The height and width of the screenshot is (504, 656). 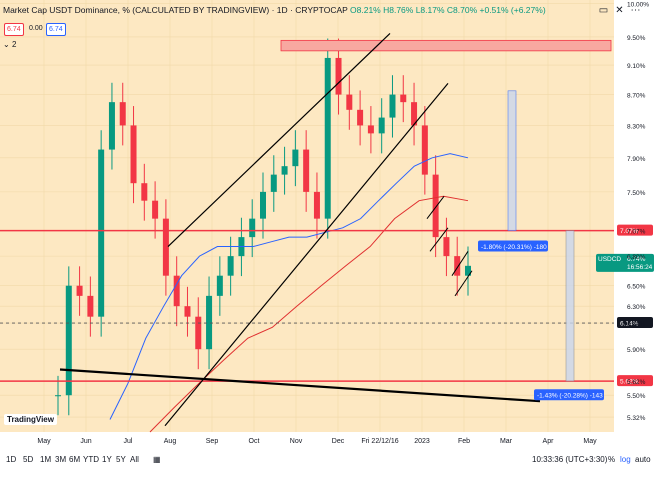 What do you see at coordinates (56, 29) in the screenshot?
I see `buy-price-pill: 6.74` at bounding box center [56, 29].